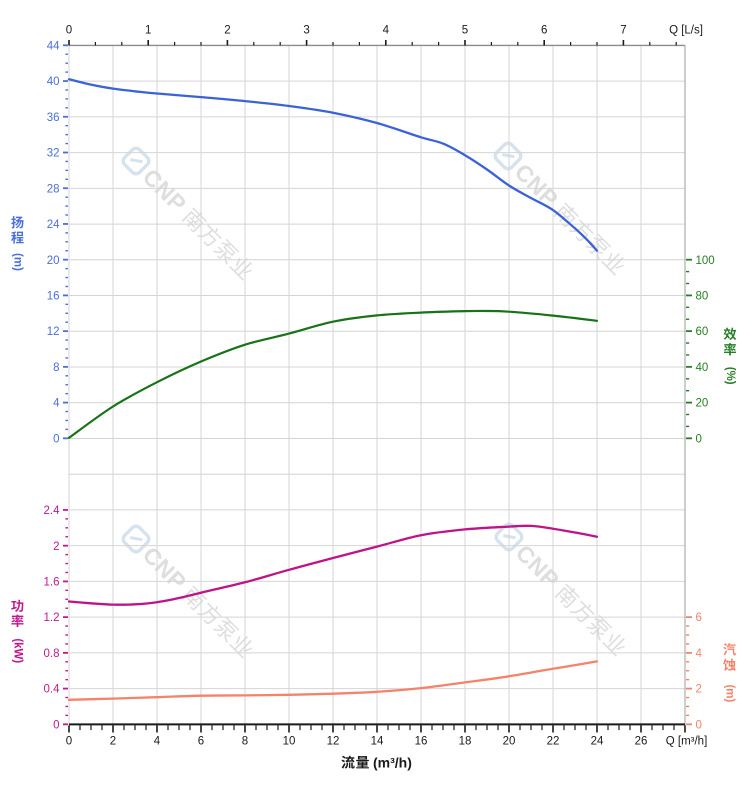 The image size is (752, 802). What do you see at coordinates (623, 30) in the screenshot?
I see `svg-text: 7` at bounding box center [623, 30].